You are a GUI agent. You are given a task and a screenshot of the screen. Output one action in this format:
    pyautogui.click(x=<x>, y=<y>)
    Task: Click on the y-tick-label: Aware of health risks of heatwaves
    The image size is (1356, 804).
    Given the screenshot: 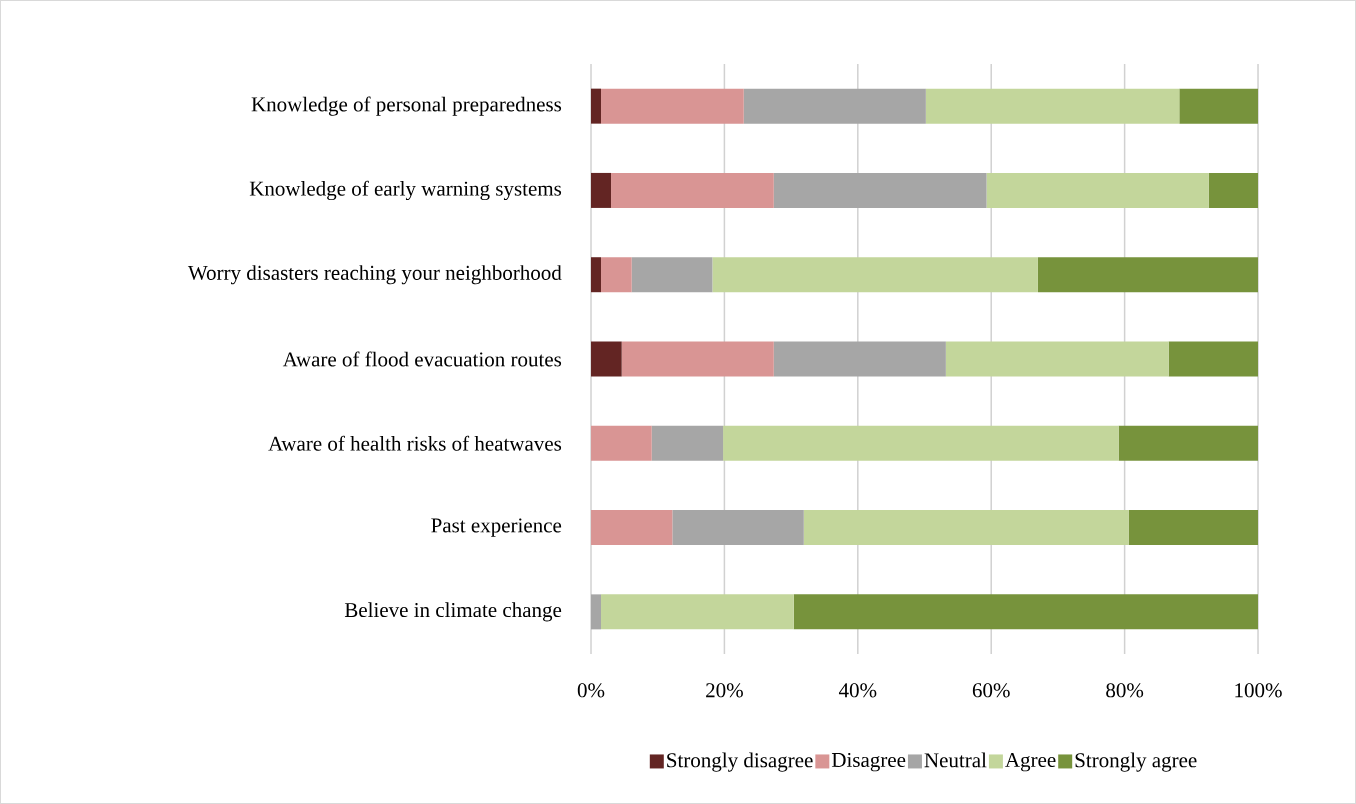 What is the action you would take?
    pyautogui.click(x=415, y=443)
    